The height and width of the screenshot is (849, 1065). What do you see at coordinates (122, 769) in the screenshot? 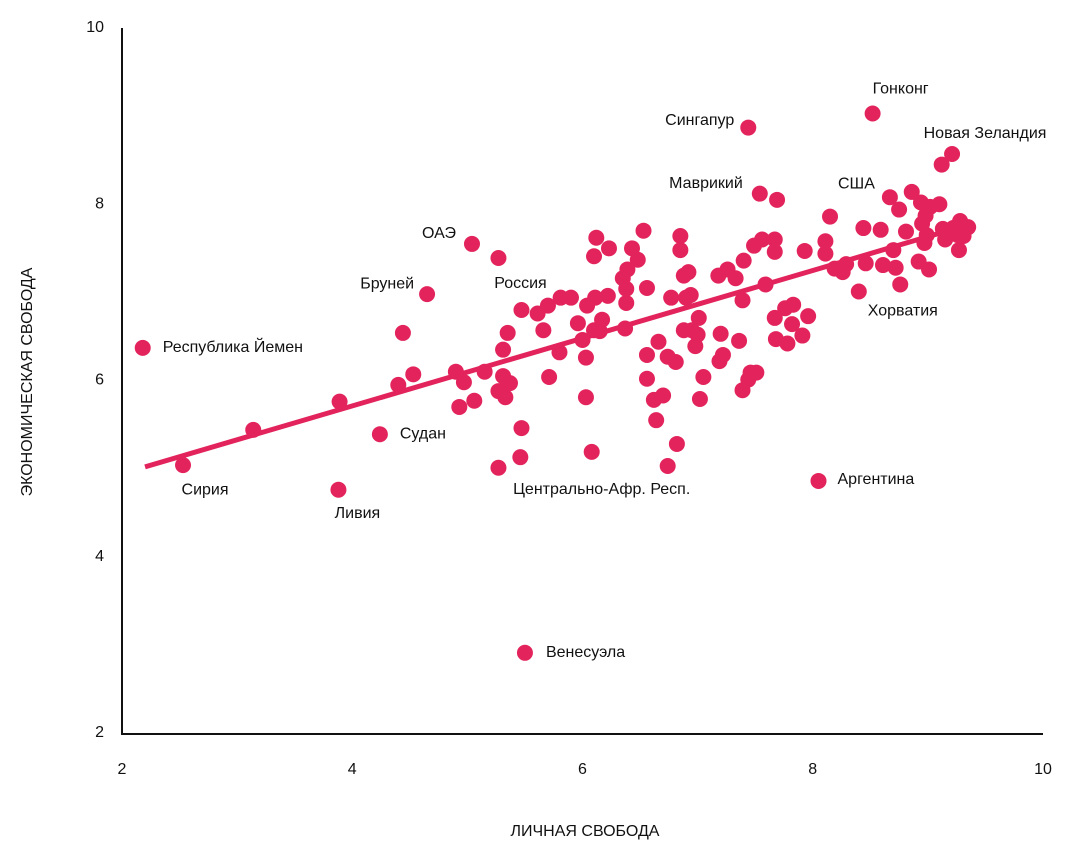
I see `x-tick-label: 2` at bounding box center [122, 769].